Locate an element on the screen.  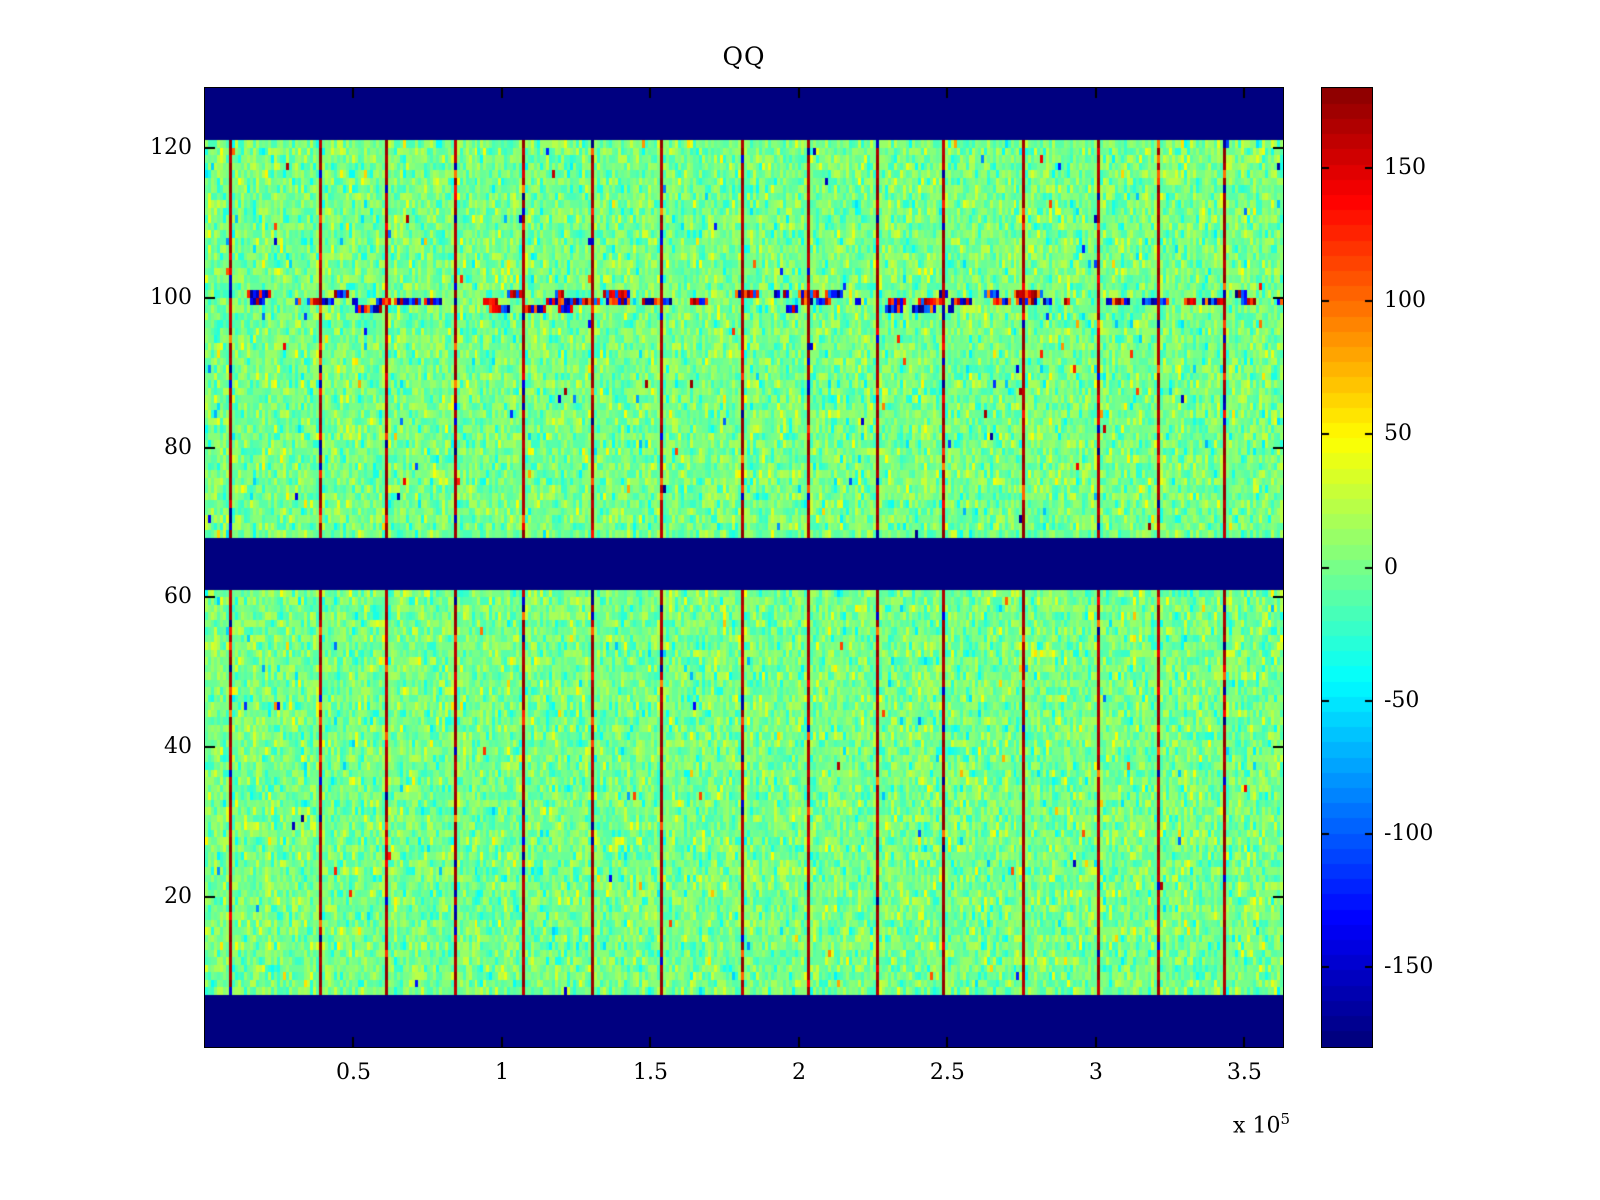
y-tick-label: 120 is located at coordinates (171, 147).